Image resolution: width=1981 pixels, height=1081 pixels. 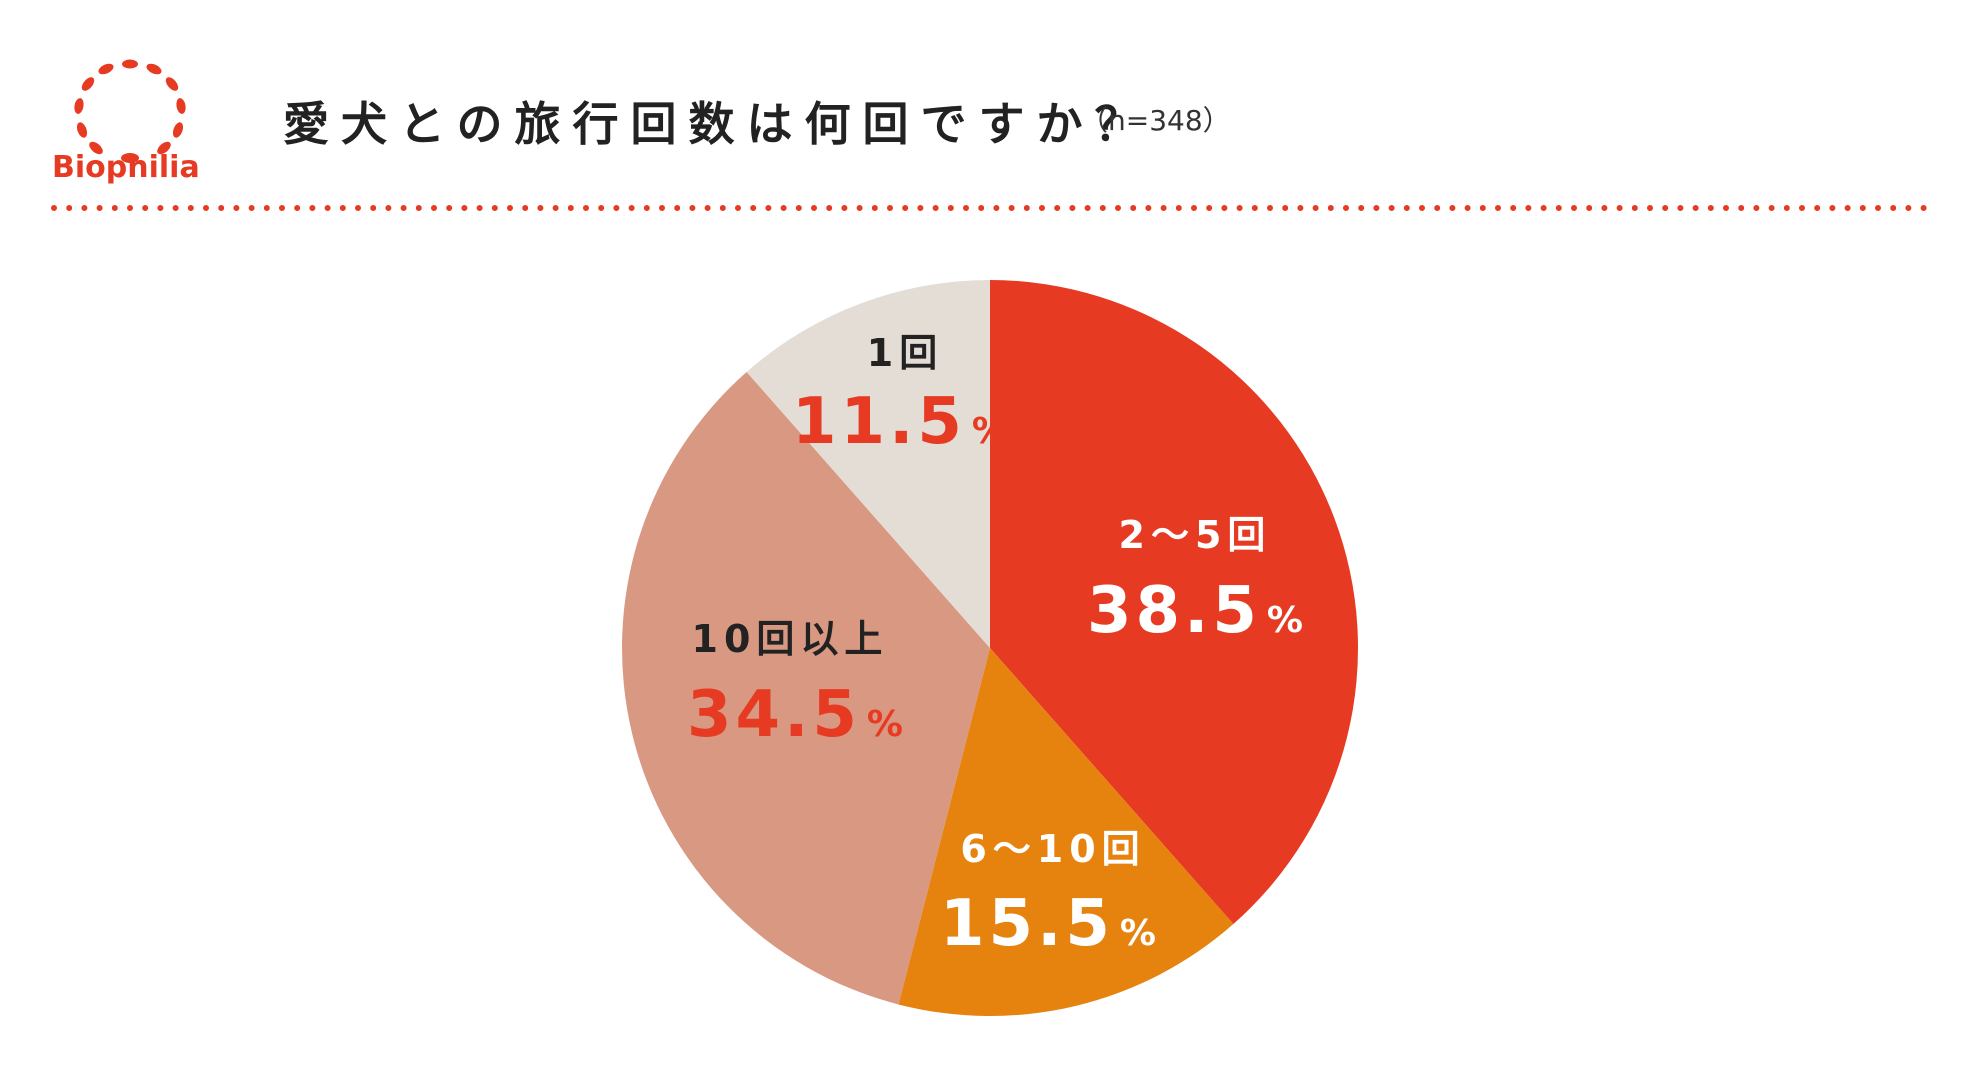 I want to click on pie-slice-1kai, so click(x=868, y=464).